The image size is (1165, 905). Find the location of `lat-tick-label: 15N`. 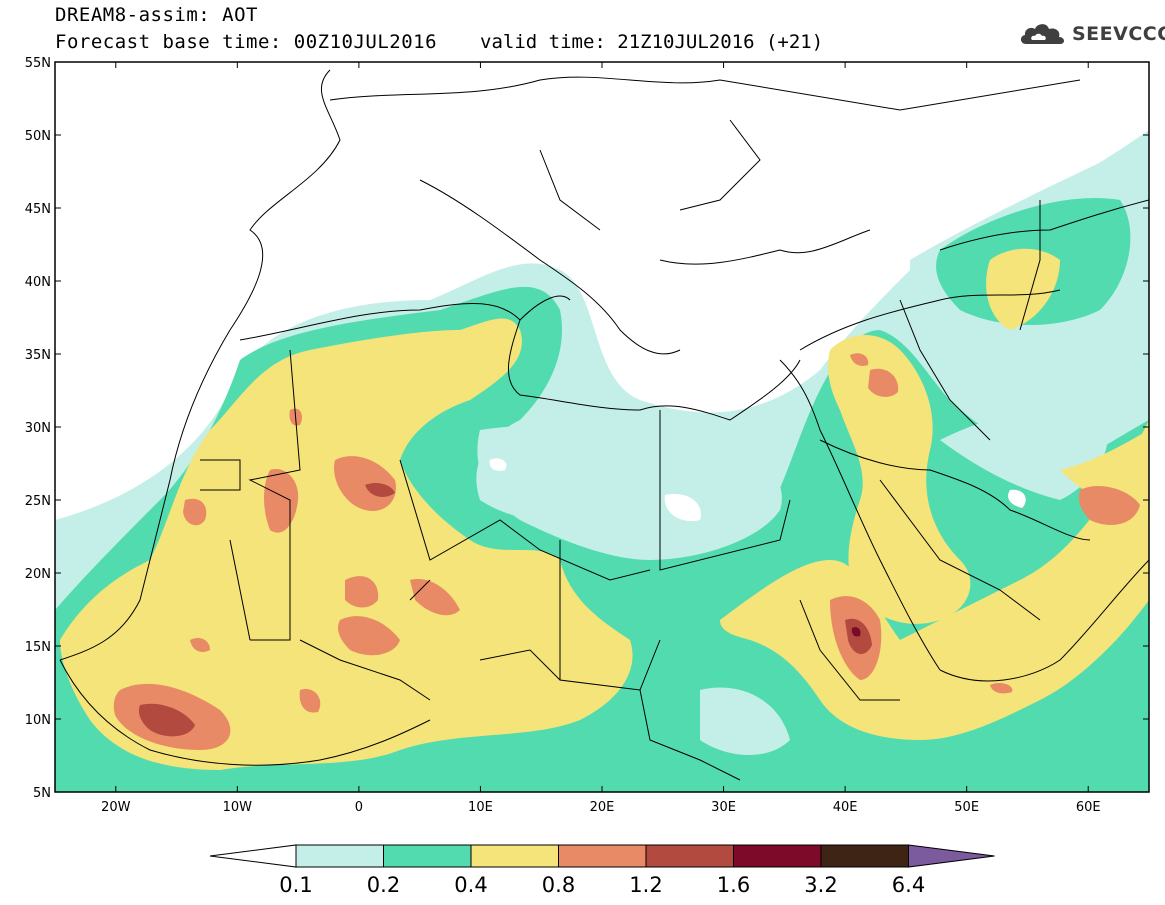

lat-tick-label: 15N is located at coordinates (38, 647).